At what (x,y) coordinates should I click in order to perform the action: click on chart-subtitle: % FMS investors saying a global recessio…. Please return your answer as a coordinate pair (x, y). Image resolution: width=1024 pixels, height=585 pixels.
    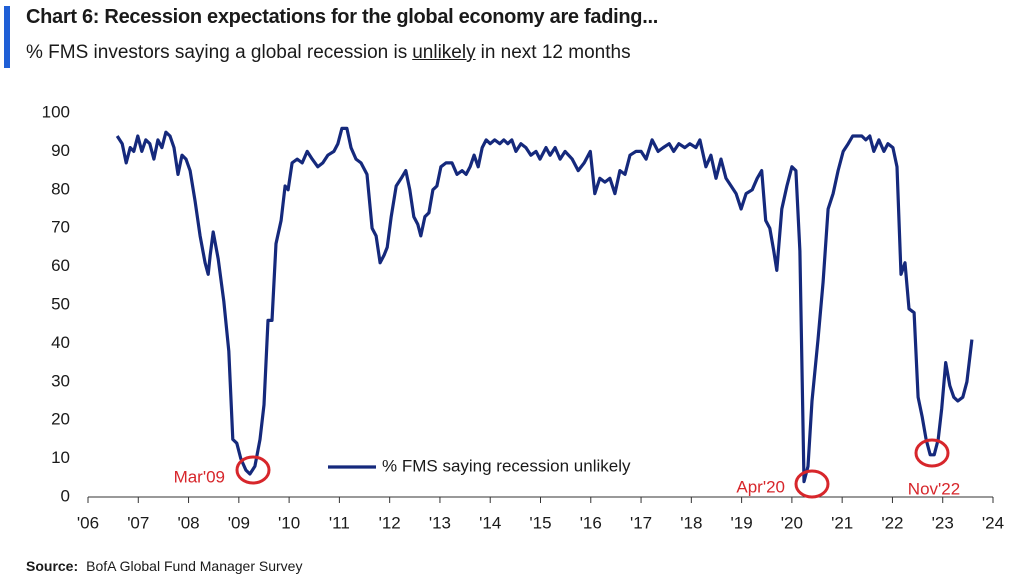
    Looking at the image, I should click on (328, 53).